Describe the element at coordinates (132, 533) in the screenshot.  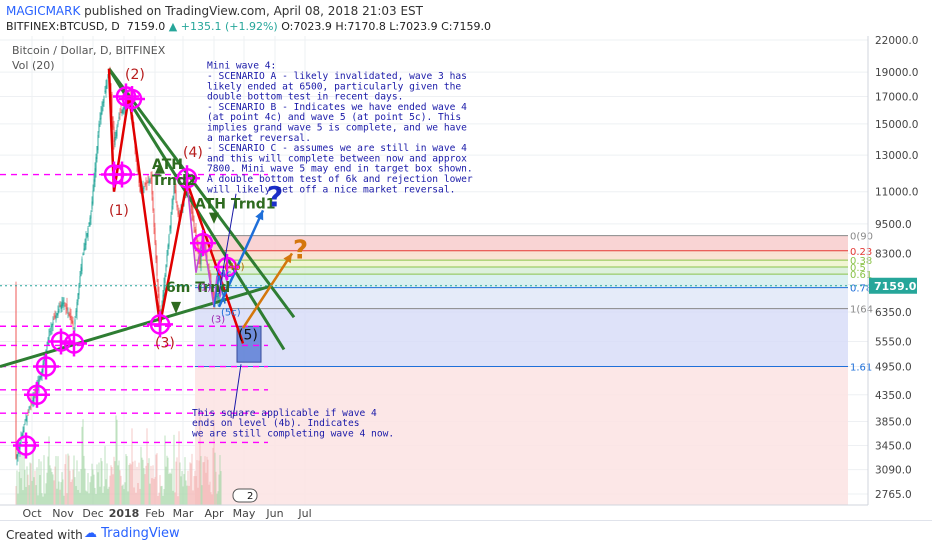
I see `tradingview-logo: ☁ TradingView` at that location.